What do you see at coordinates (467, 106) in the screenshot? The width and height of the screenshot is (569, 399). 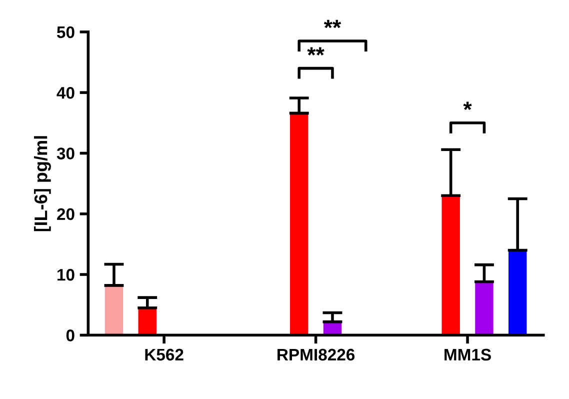 I see `annotation: *` at bounding box center [467, 106].